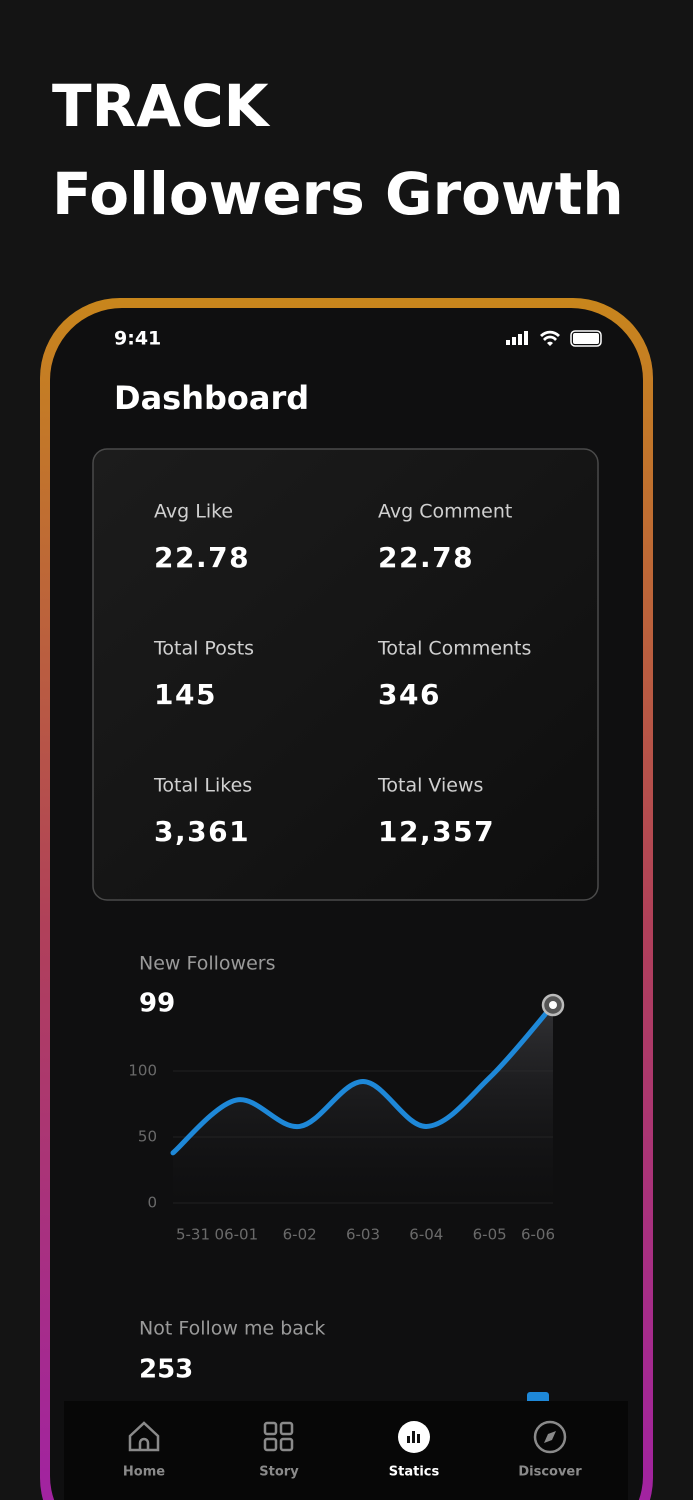 The height and width of the screenshot is (1500, 693). Describe the element at coordinates (414, 1472) in the screenshot. I see `nav-item: Statics` at that location.